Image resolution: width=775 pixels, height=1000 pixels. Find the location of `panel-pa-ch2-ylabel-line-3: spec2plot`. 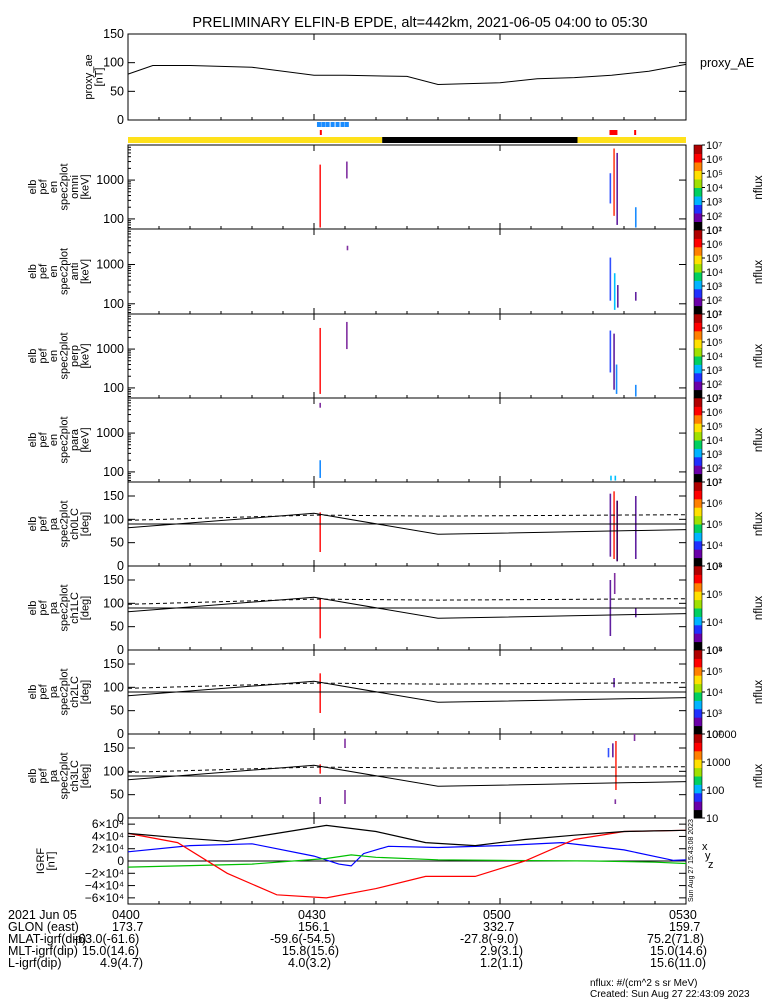

panel-pa-ch2-ylabel-line-3: spec2plot is located at coordinates (64, 691).